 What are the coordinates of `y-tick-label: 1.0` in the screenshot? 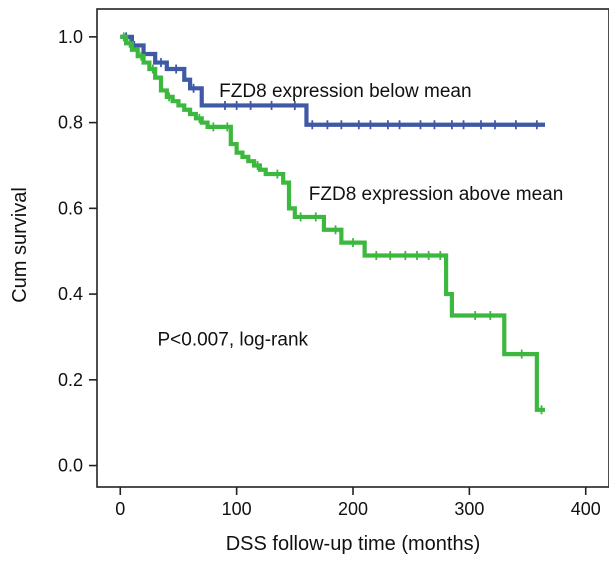 It's located at (70, 37).